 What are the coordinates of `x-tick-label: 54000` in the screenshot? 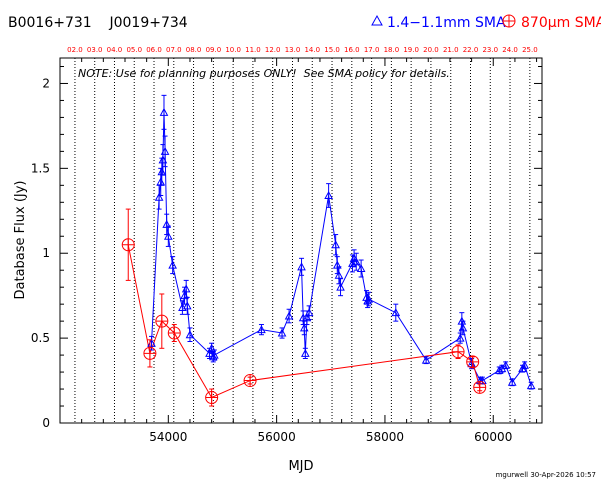 It's located at (168, 437).